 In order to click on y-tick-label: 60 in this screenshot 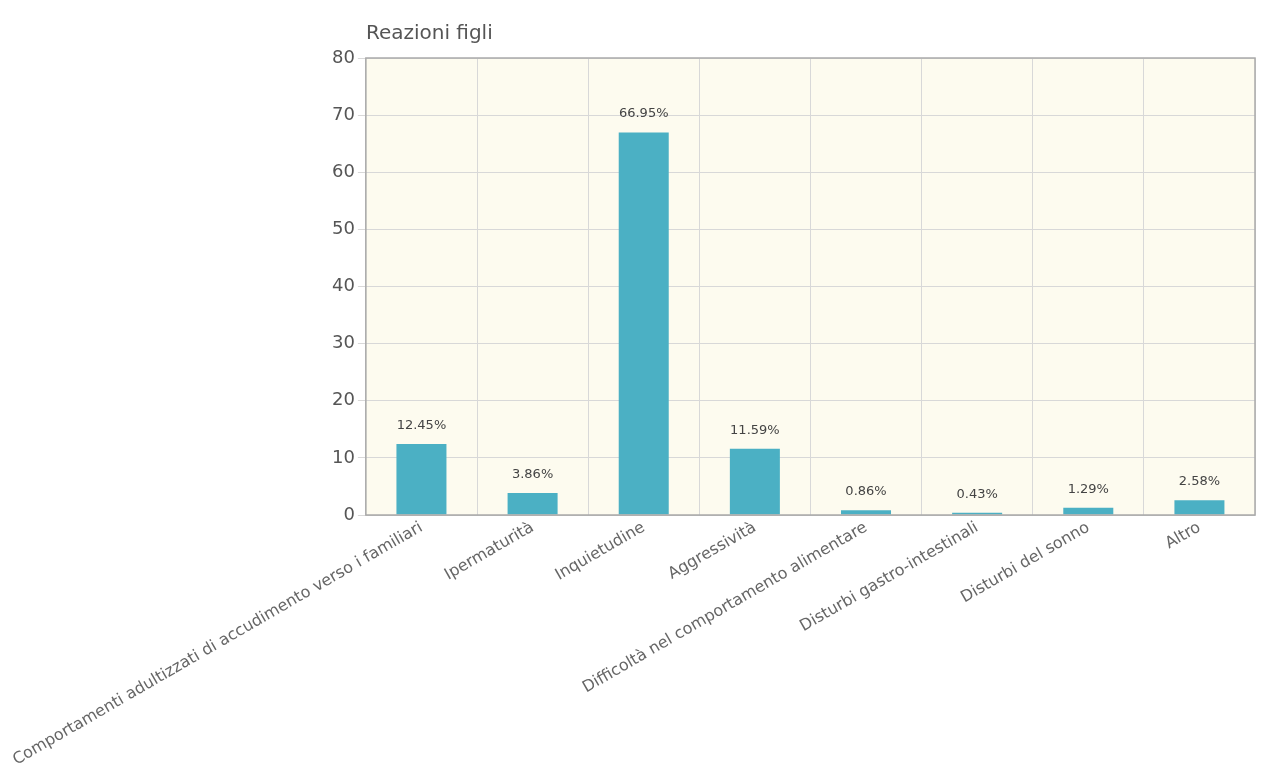, I will do `click(343, 170)`.